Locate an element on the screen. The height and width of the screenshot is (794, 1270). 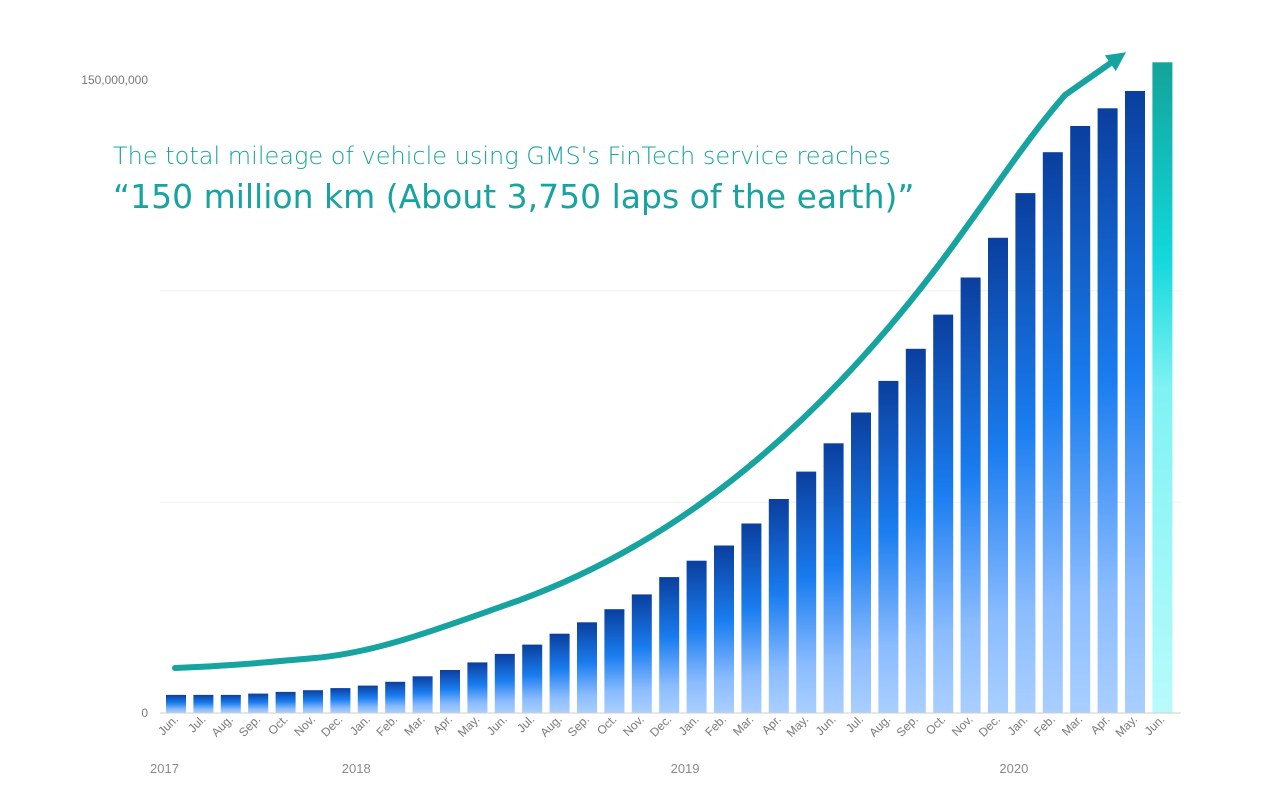
x-tick-label-27: Sep. is located at coordinates (907, 725).